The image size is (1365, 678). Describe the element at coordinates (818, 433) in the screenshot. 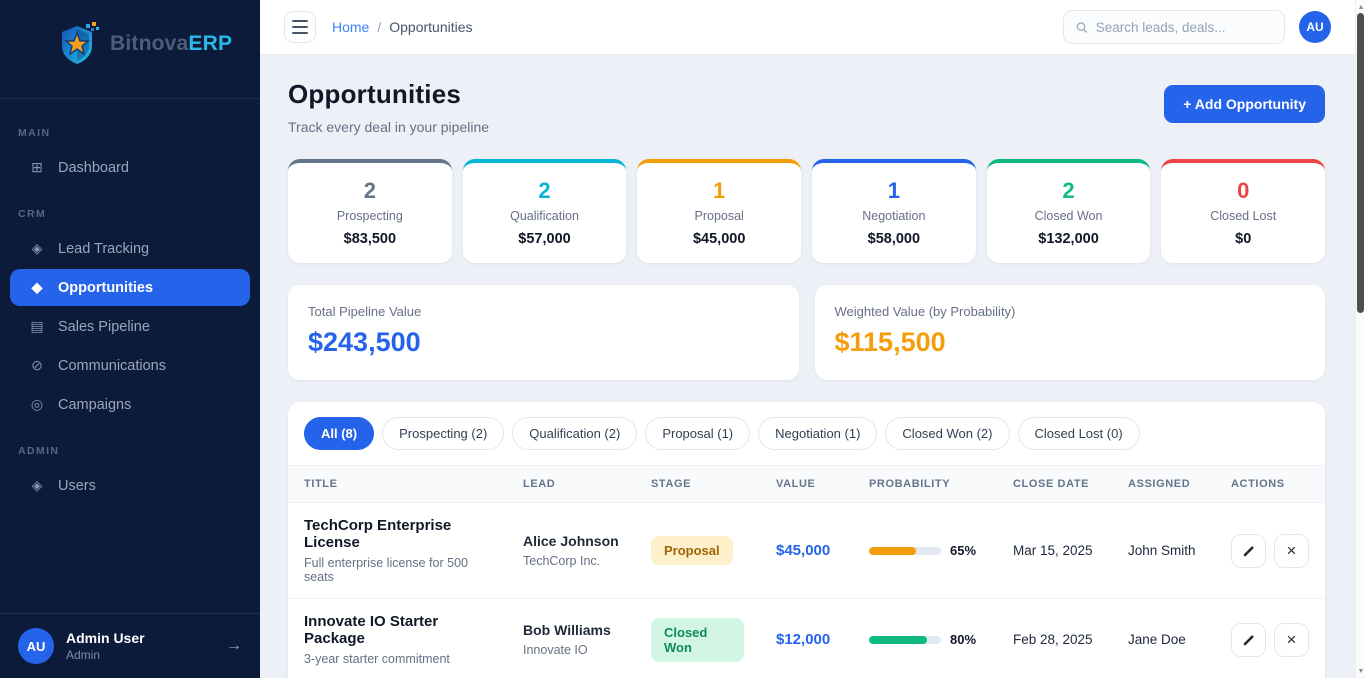

I see `filter-negotiation: Negotiation (1)` at that location.